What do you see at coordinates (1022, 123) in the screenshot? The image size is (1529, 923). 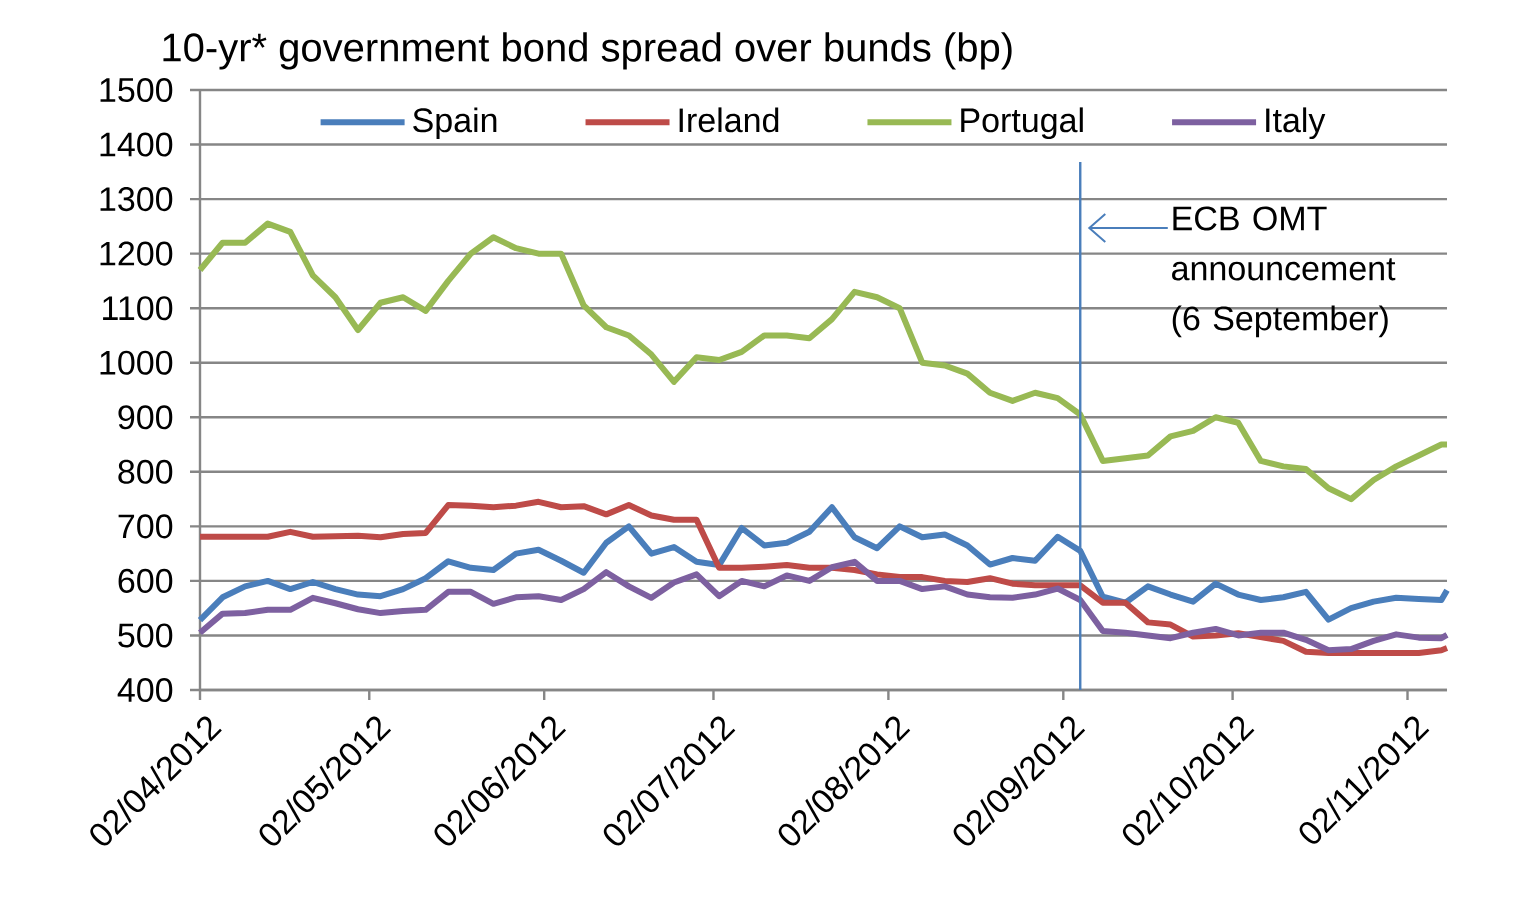 I see `legend-label: Portugal` at bounding box center [1022, 123].